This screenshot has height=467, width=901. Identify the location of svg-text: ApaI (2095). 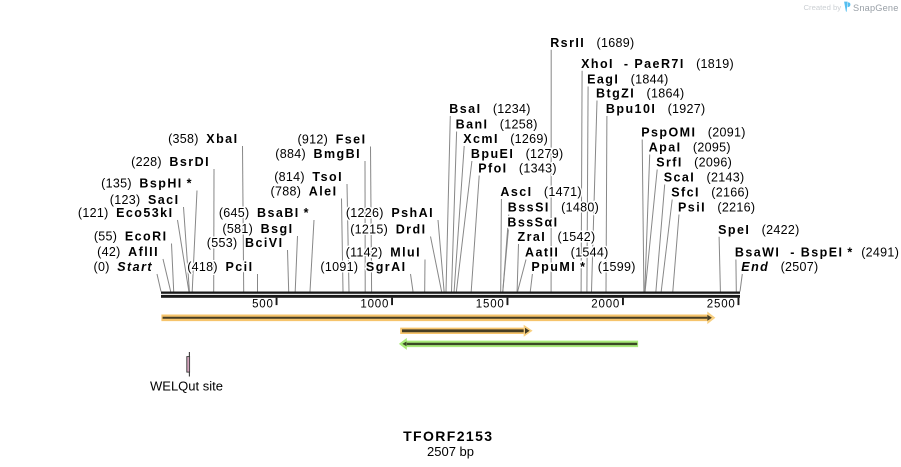
(690, 148).